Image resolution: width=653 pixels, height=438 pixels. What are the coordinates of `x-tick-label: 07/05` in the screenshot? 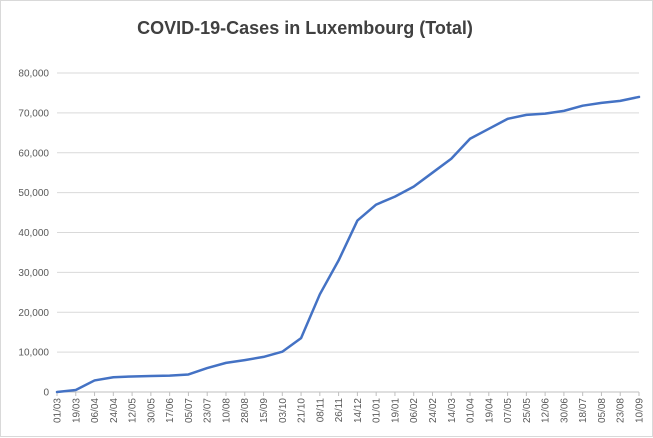 It's located at (508, 410).